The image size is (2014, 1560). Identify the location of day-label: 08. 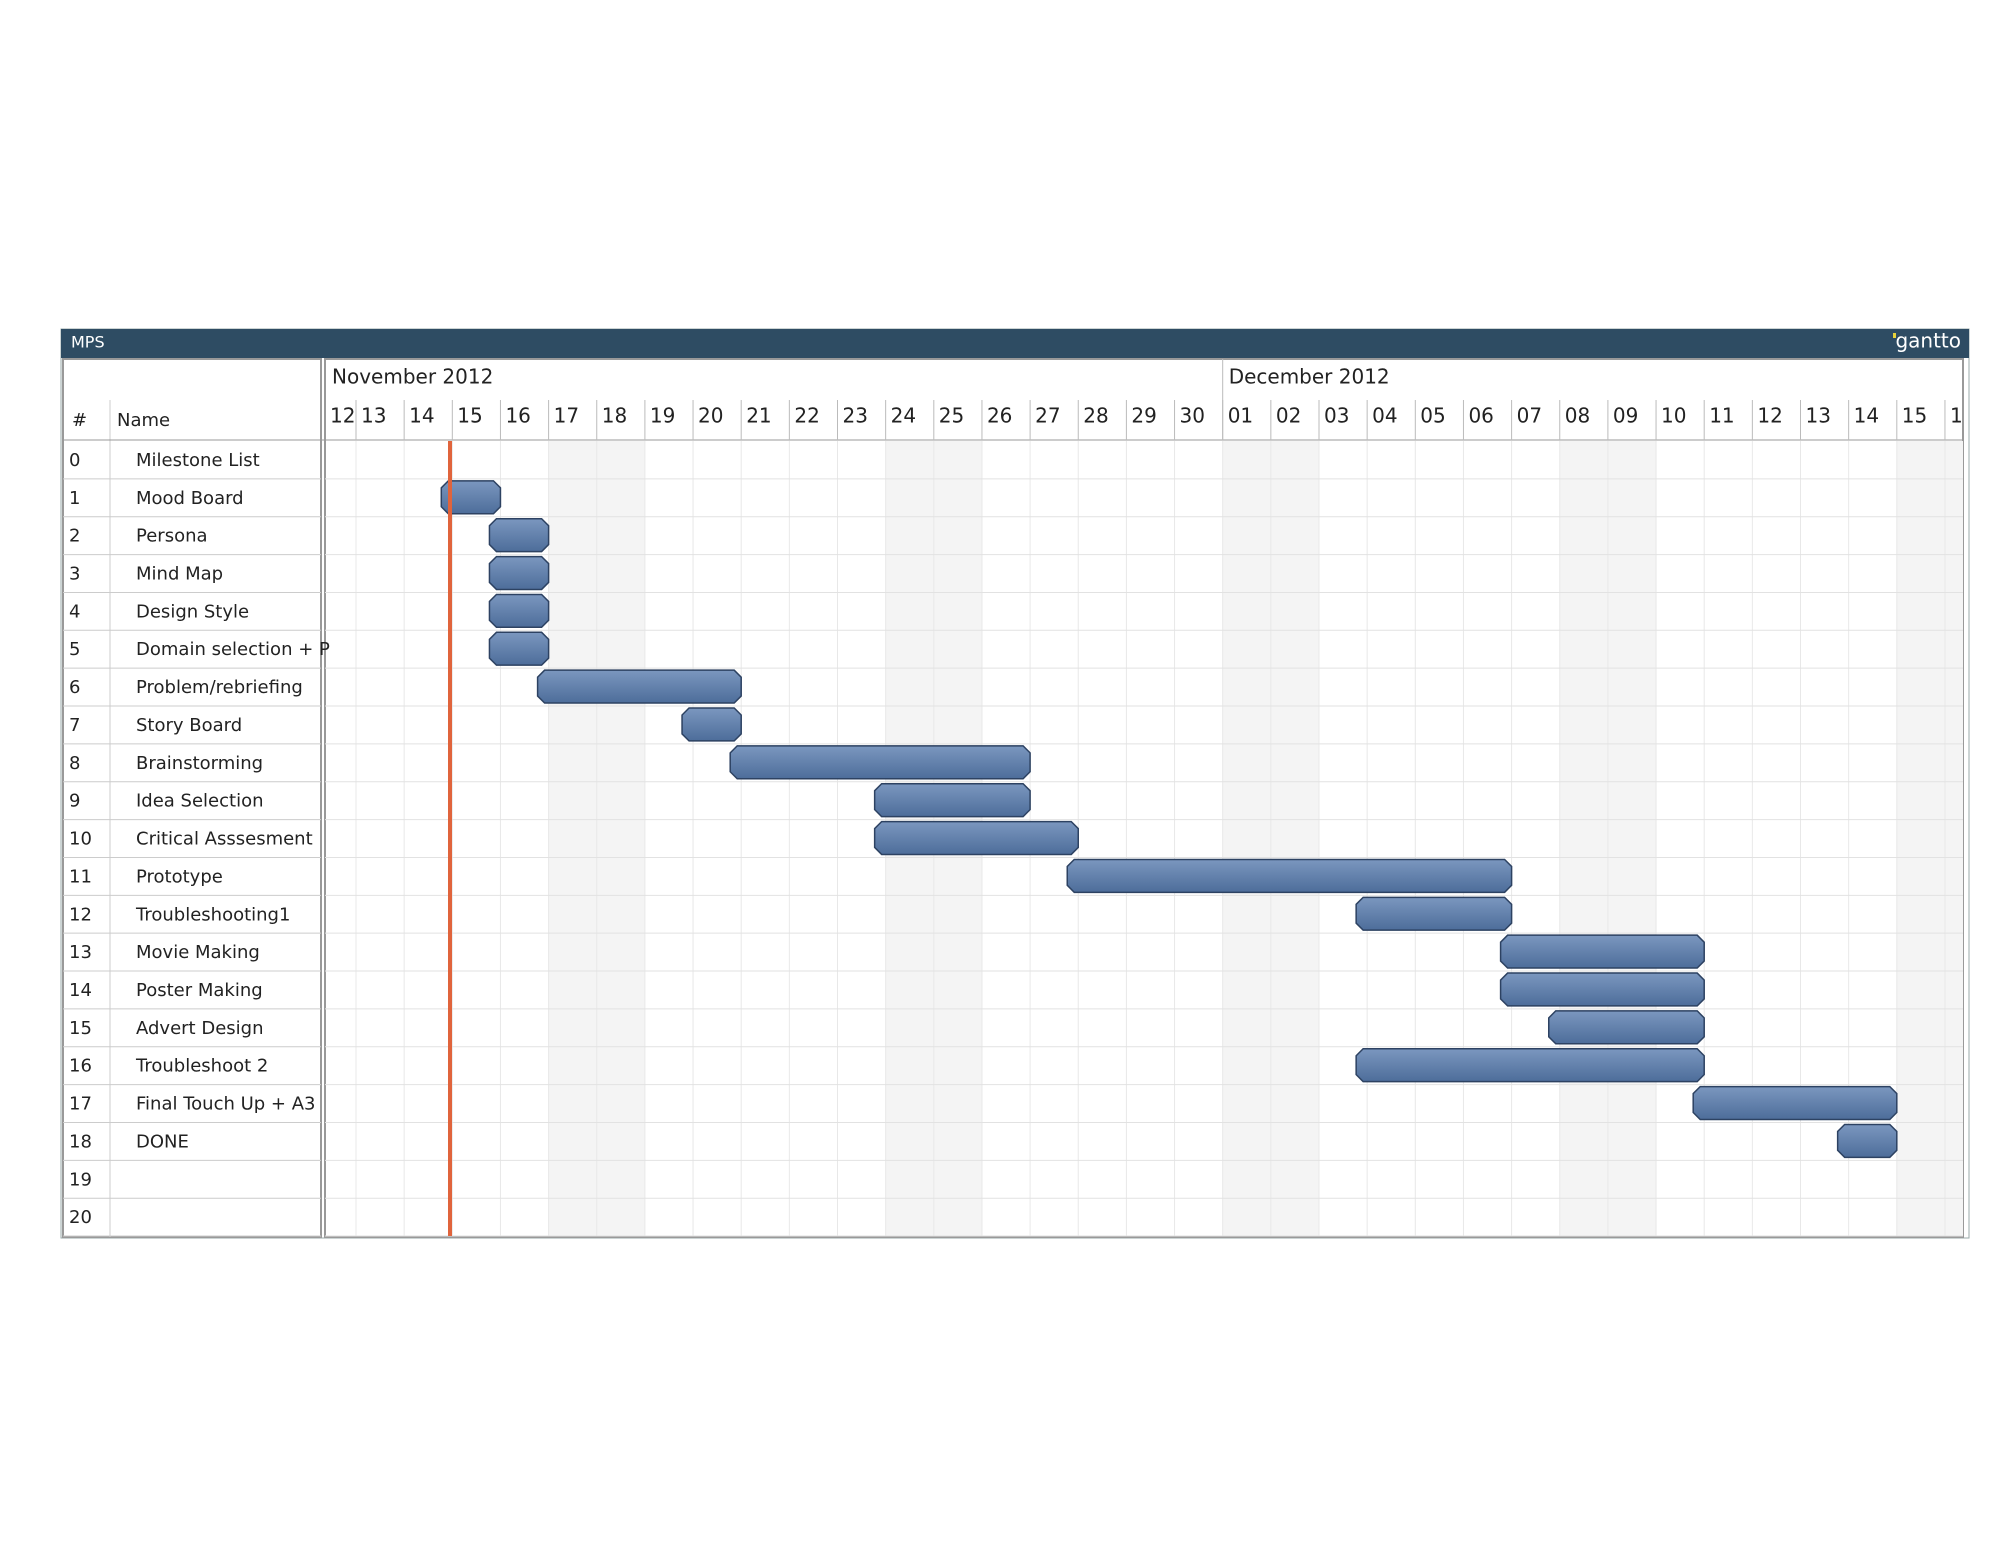
(1577, 416).